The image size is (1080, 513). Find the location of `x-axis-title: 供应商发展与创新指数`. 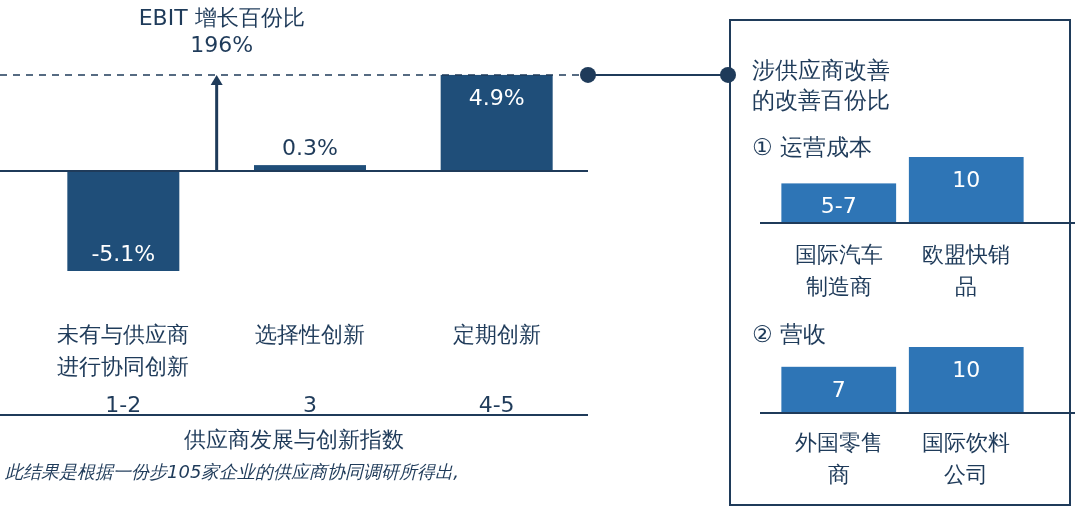

x-axis-title: 供应商发展与创新指数 is located at coordinates (294, 439).